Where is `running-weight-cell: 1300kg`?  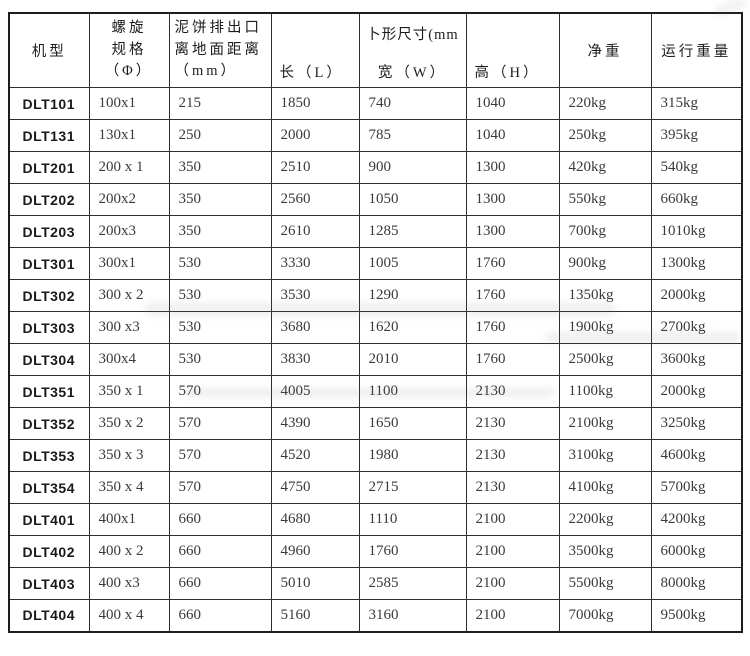 running-weight-cell: 1300kg is located at coordinates (696, 263).